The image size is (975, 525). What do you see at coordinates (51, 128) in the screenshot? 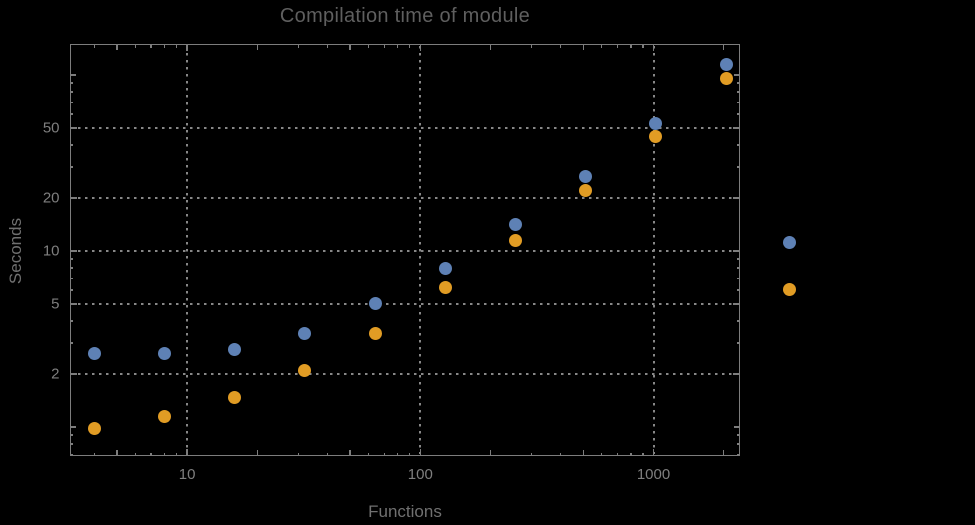
I see `y-tick-label: 50` at bounding box center [51, 128].